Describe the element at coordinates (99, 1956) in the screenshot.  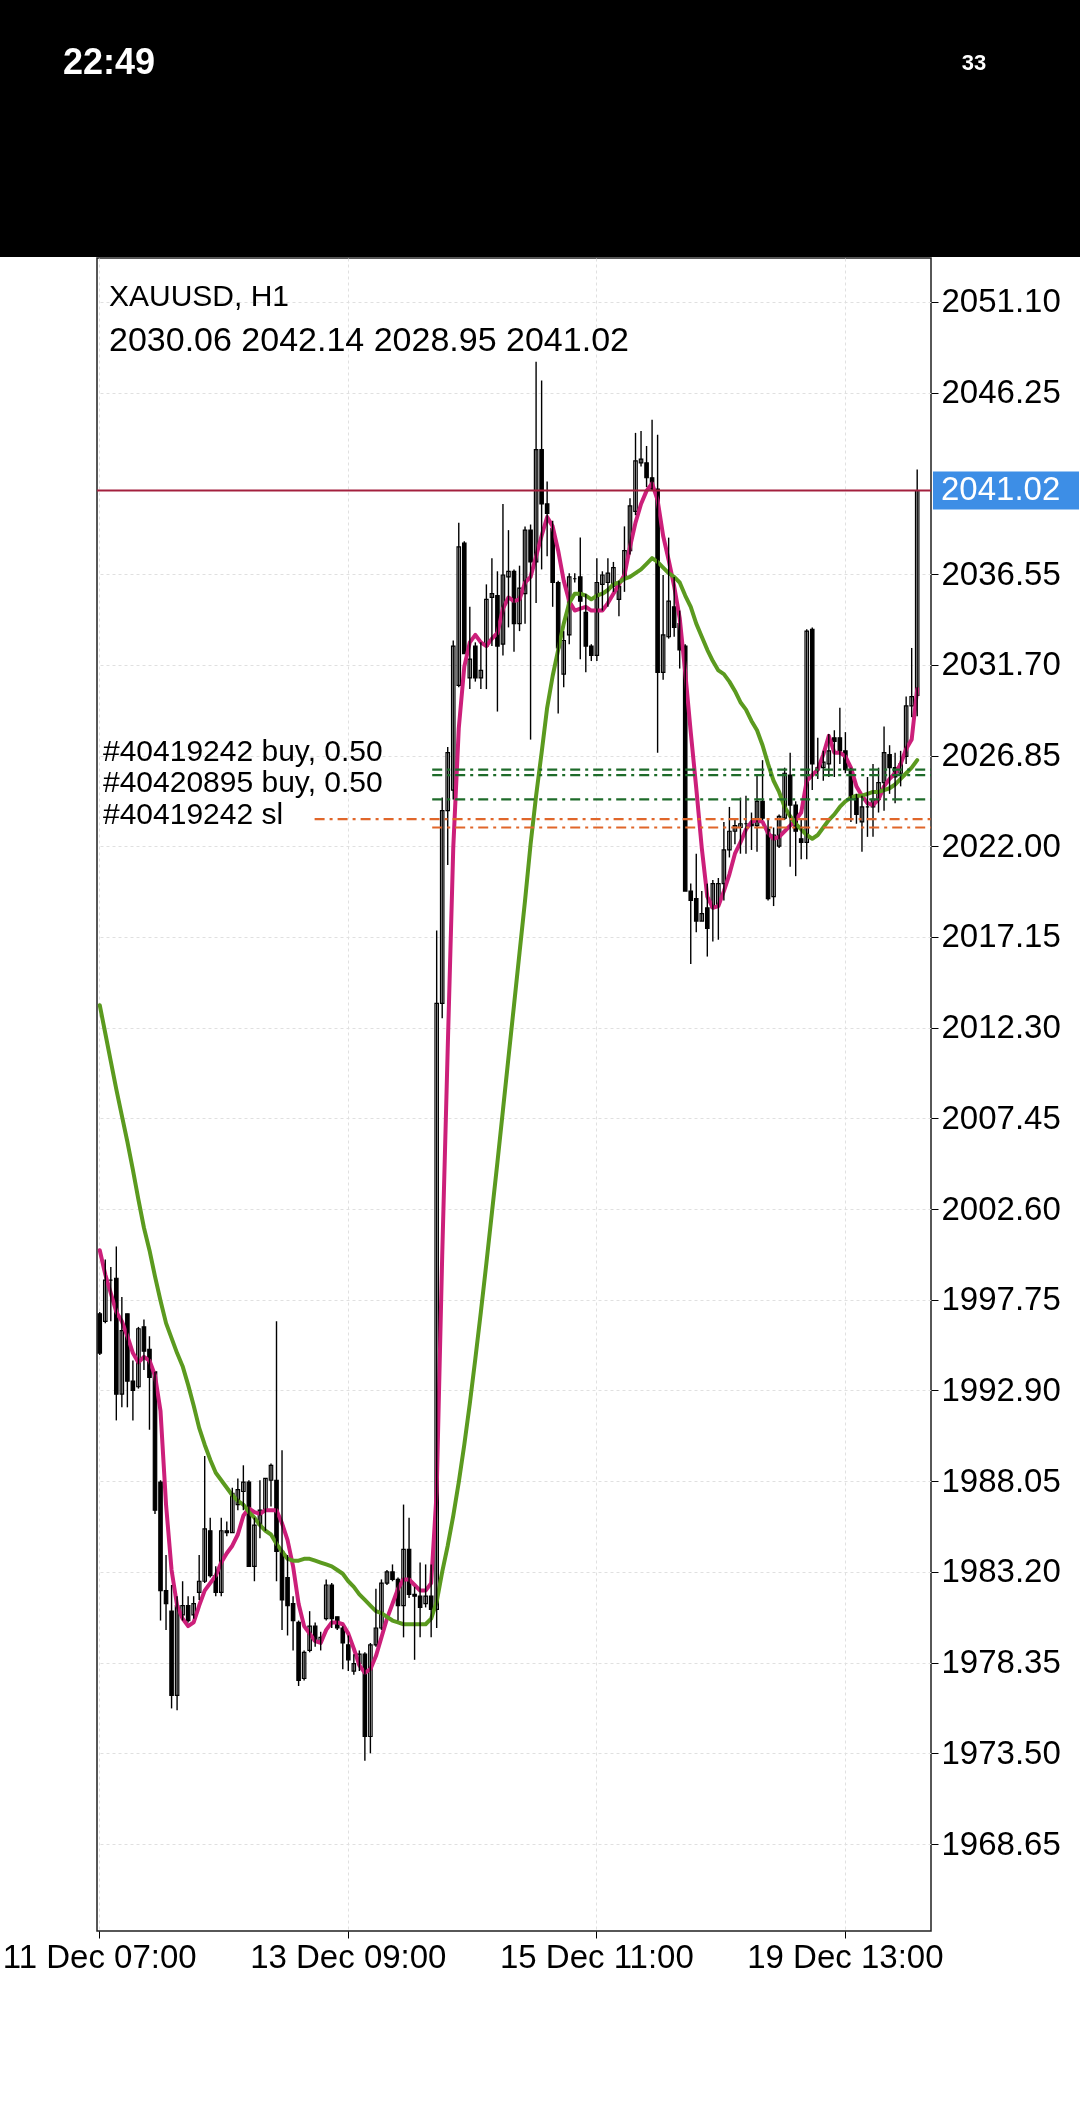
I see `x-tick-label: 11 Dec 07:00` at that location.